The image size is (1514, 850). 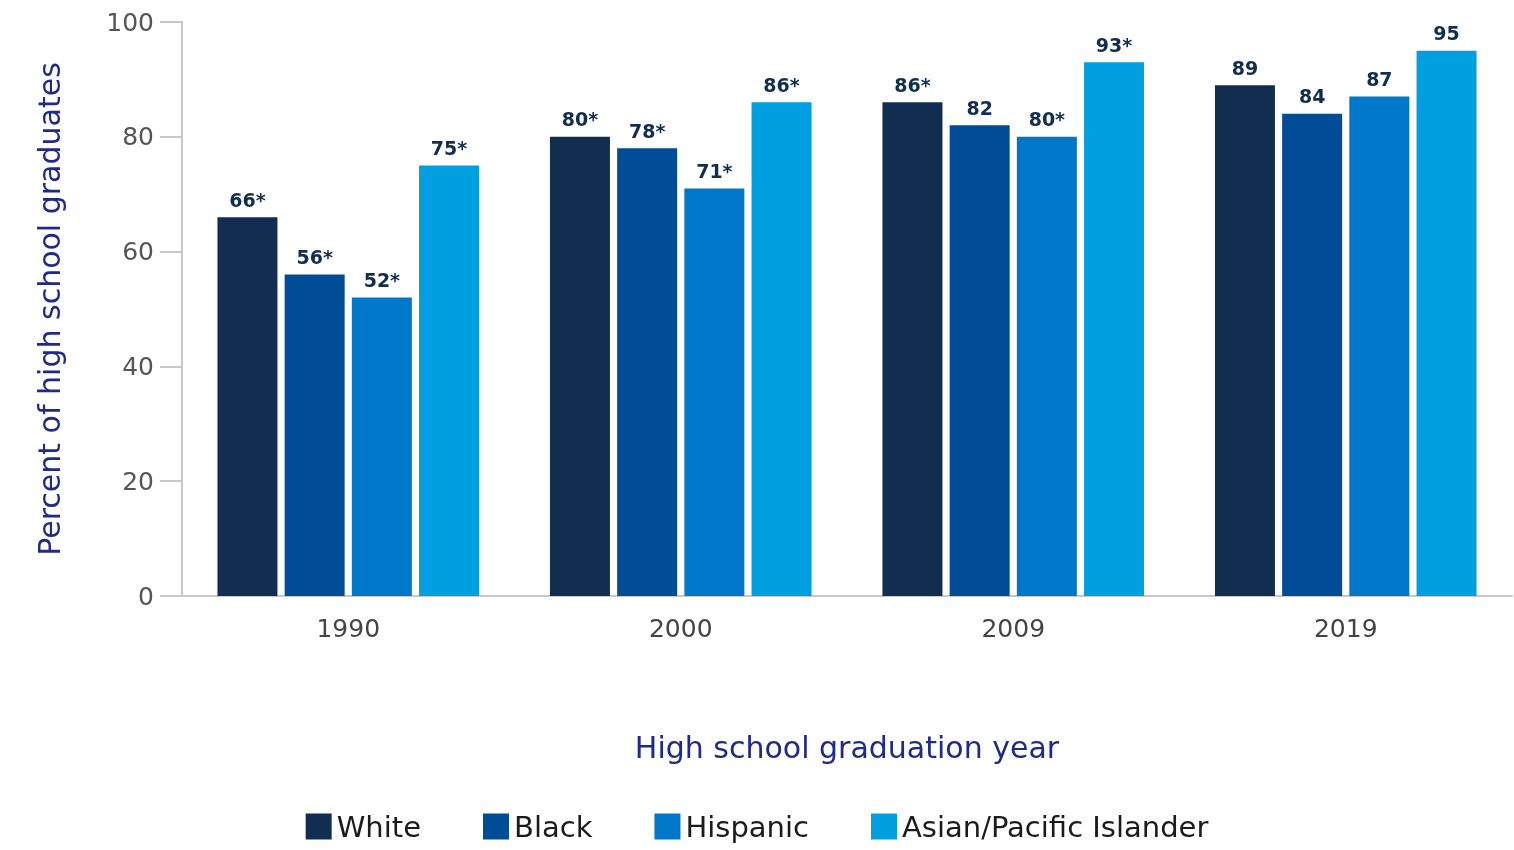 I want to click on data-label: 66*, so click(x=247, y=199).